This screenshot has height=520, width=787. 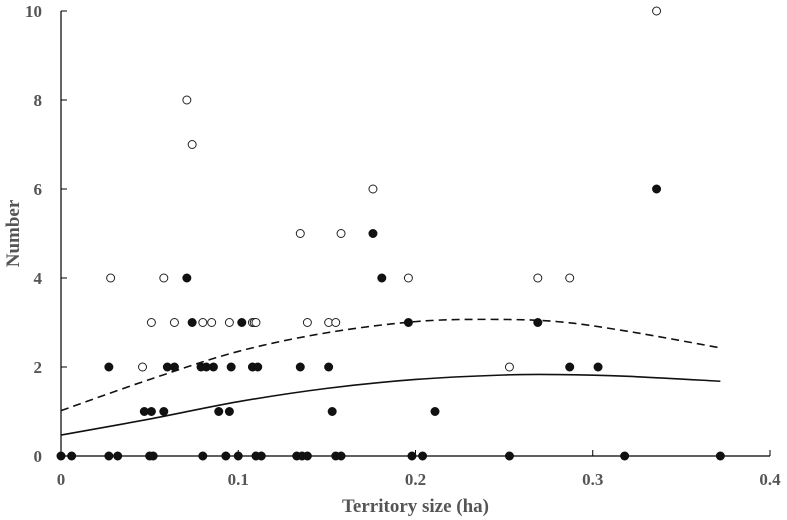 What do you see at coordinates (415, 506) in the screenshot?
I see `x-axis-title: Territory size (ha)` at bounding box center [415, 506].